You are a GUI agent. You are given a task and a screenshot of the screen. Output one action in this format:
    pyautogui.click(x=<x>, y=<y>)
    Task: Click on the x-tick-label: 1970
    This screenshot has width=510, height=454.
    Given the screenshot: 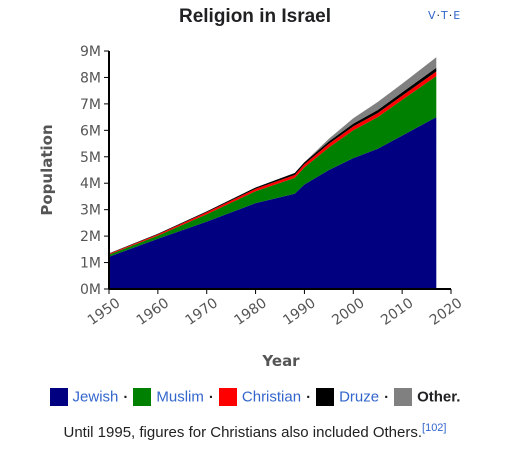 What is the action you would take?
    pyautogui.click(x=202, y=312)
    